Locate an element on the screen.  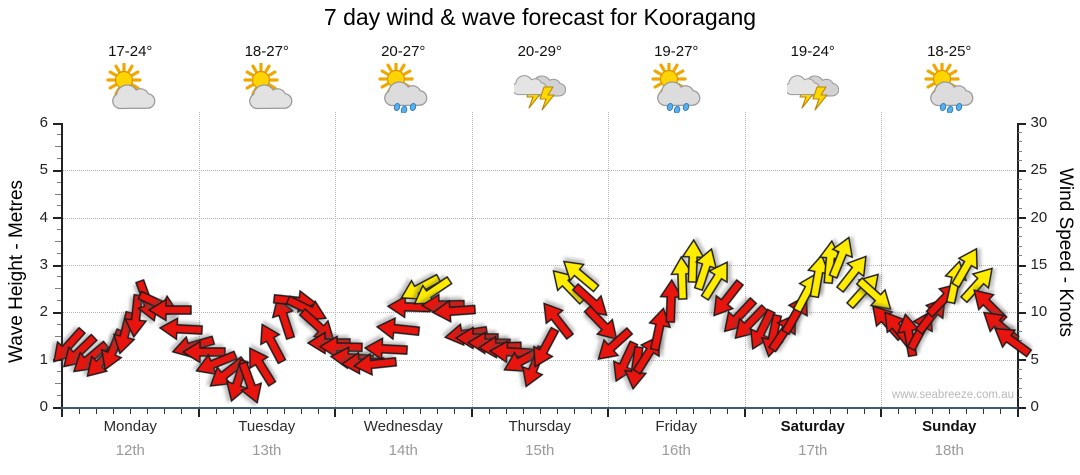
day-name-label: Saturday is located at coordinates (812, 426).